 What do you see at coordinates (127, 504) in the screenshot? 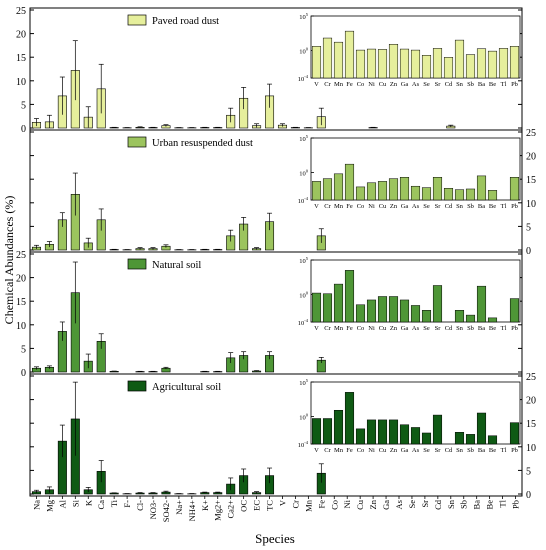
I see `x-tick-label-F-: F-` at bounding box center [127, 504].